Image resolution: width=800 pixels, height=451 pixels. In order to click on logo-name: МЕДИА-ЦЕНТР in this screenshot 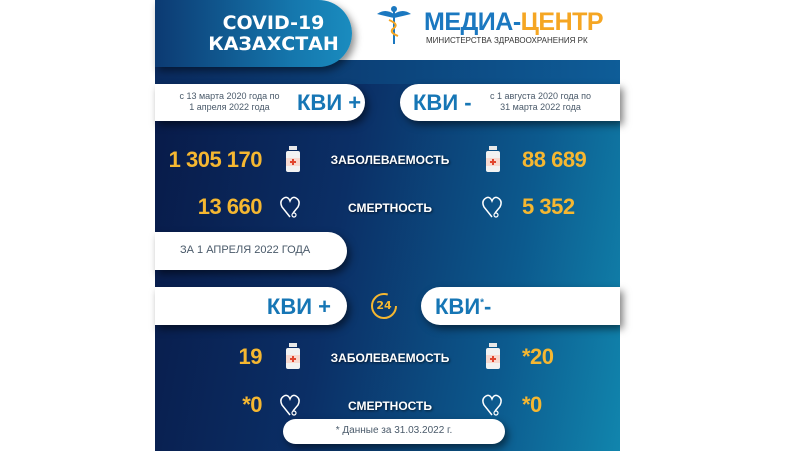, I will do `click(514, 22)`.